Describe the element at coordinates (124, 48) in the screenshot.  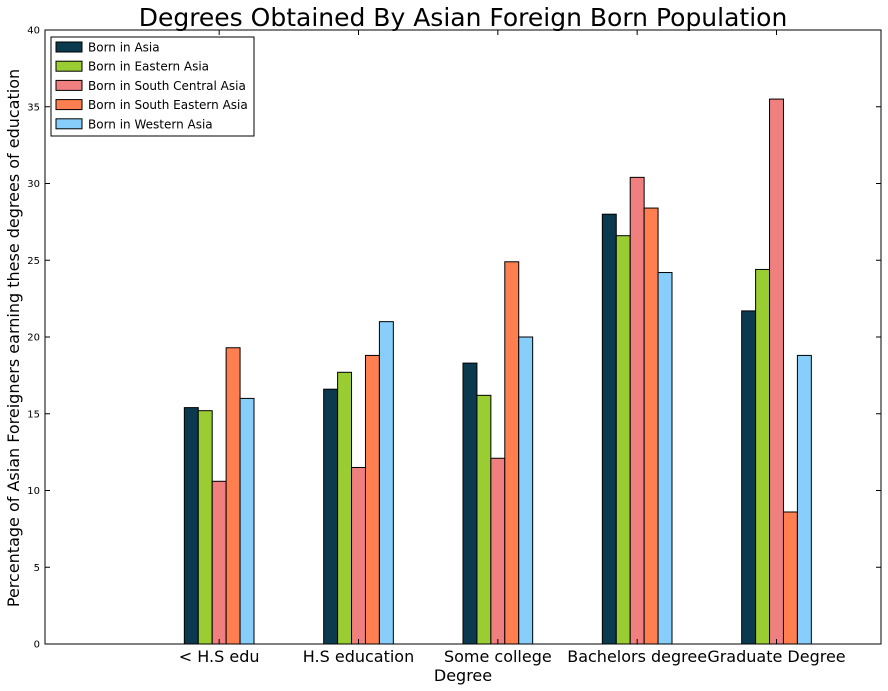
I see `legend-label-0: Born in Asia` at that location.